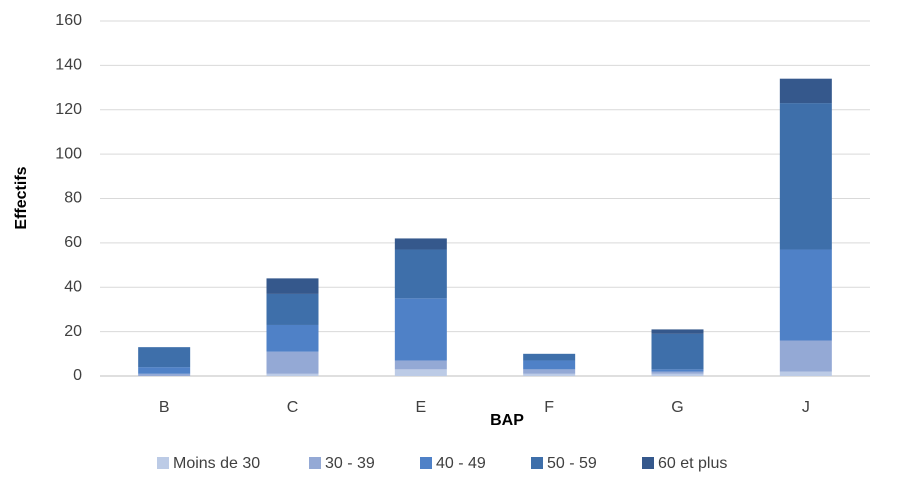 The image size is (908, 479). What do you see at coordinates (507, 420) in the screenshot?
I see `x-axis-label: BAP` at bounding box center [507, 420].